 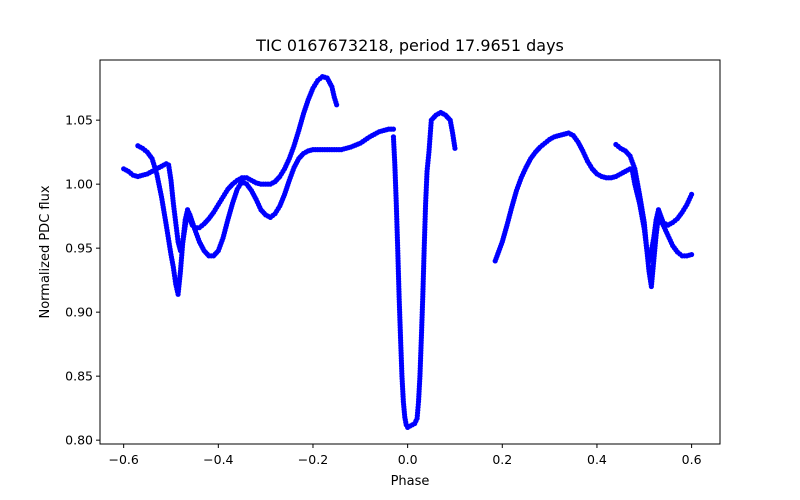 What do you see at coordinates (502, 459) in the screenshot?
I see `x-tick-label: 0.2` at bounding box center [502, 459].